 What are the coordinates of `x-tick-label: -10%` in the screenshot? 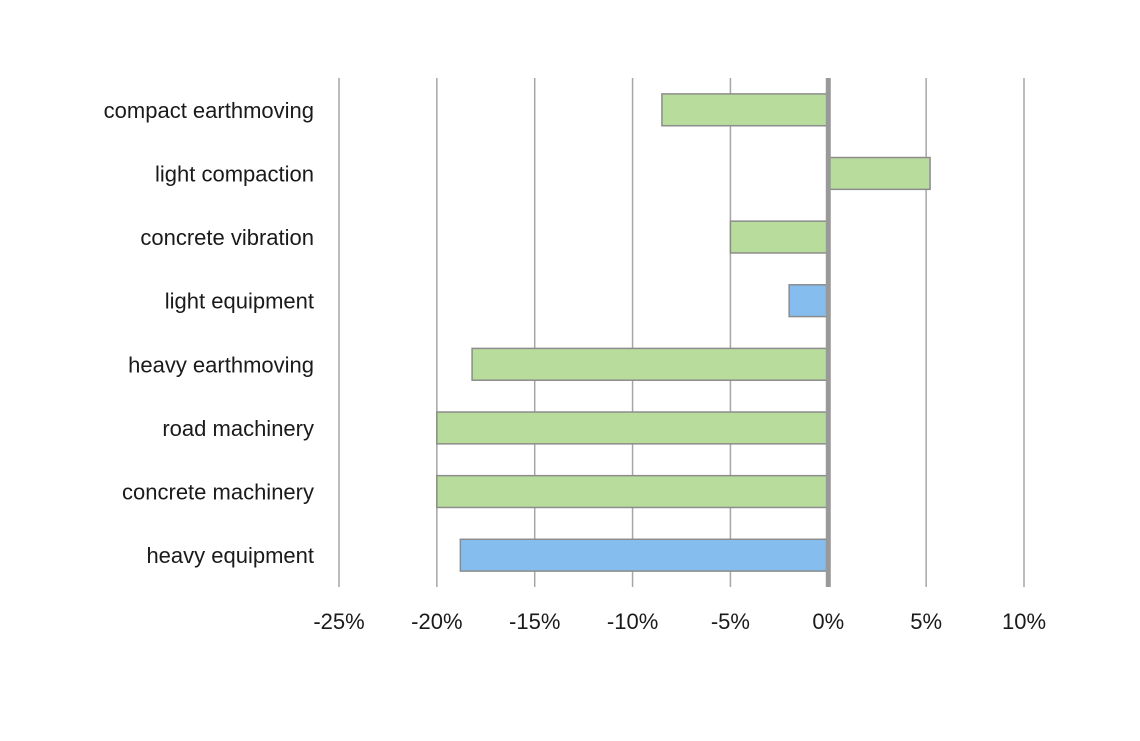 It's located at (632, 621).